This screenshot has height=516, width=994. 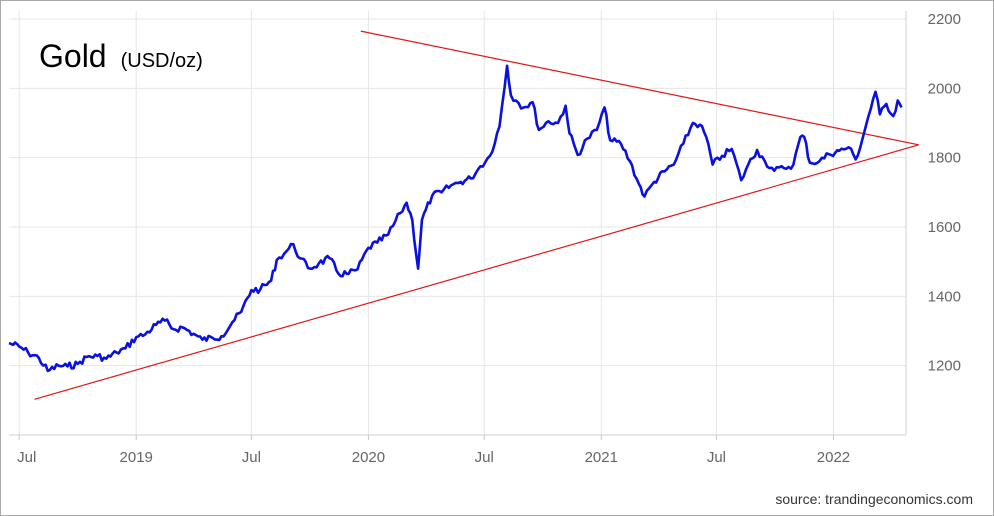 What do you see at coordinates (73, 56) in the screenshot?
I see `chart-title-text: Gold` at bounding box center [73, 56].